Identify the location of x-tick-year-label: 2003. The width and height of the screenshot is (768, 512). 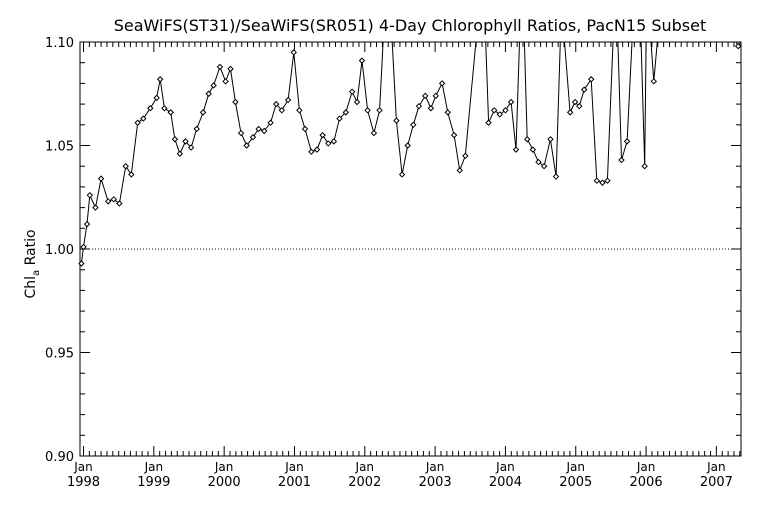
(435, 482).